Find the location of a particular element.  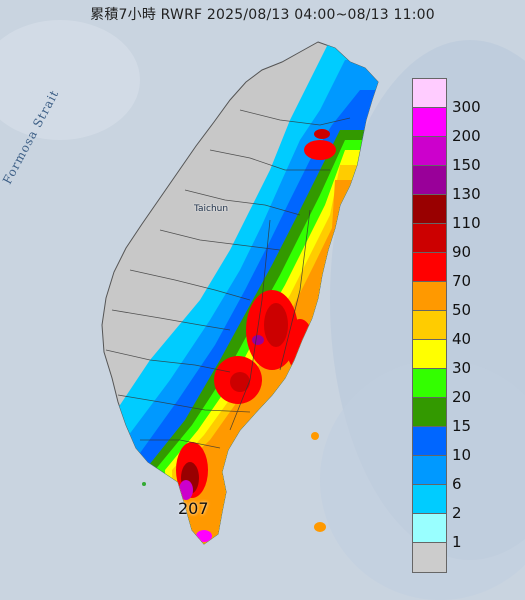

legend-label: 50 is located at coordinates (462, 310).